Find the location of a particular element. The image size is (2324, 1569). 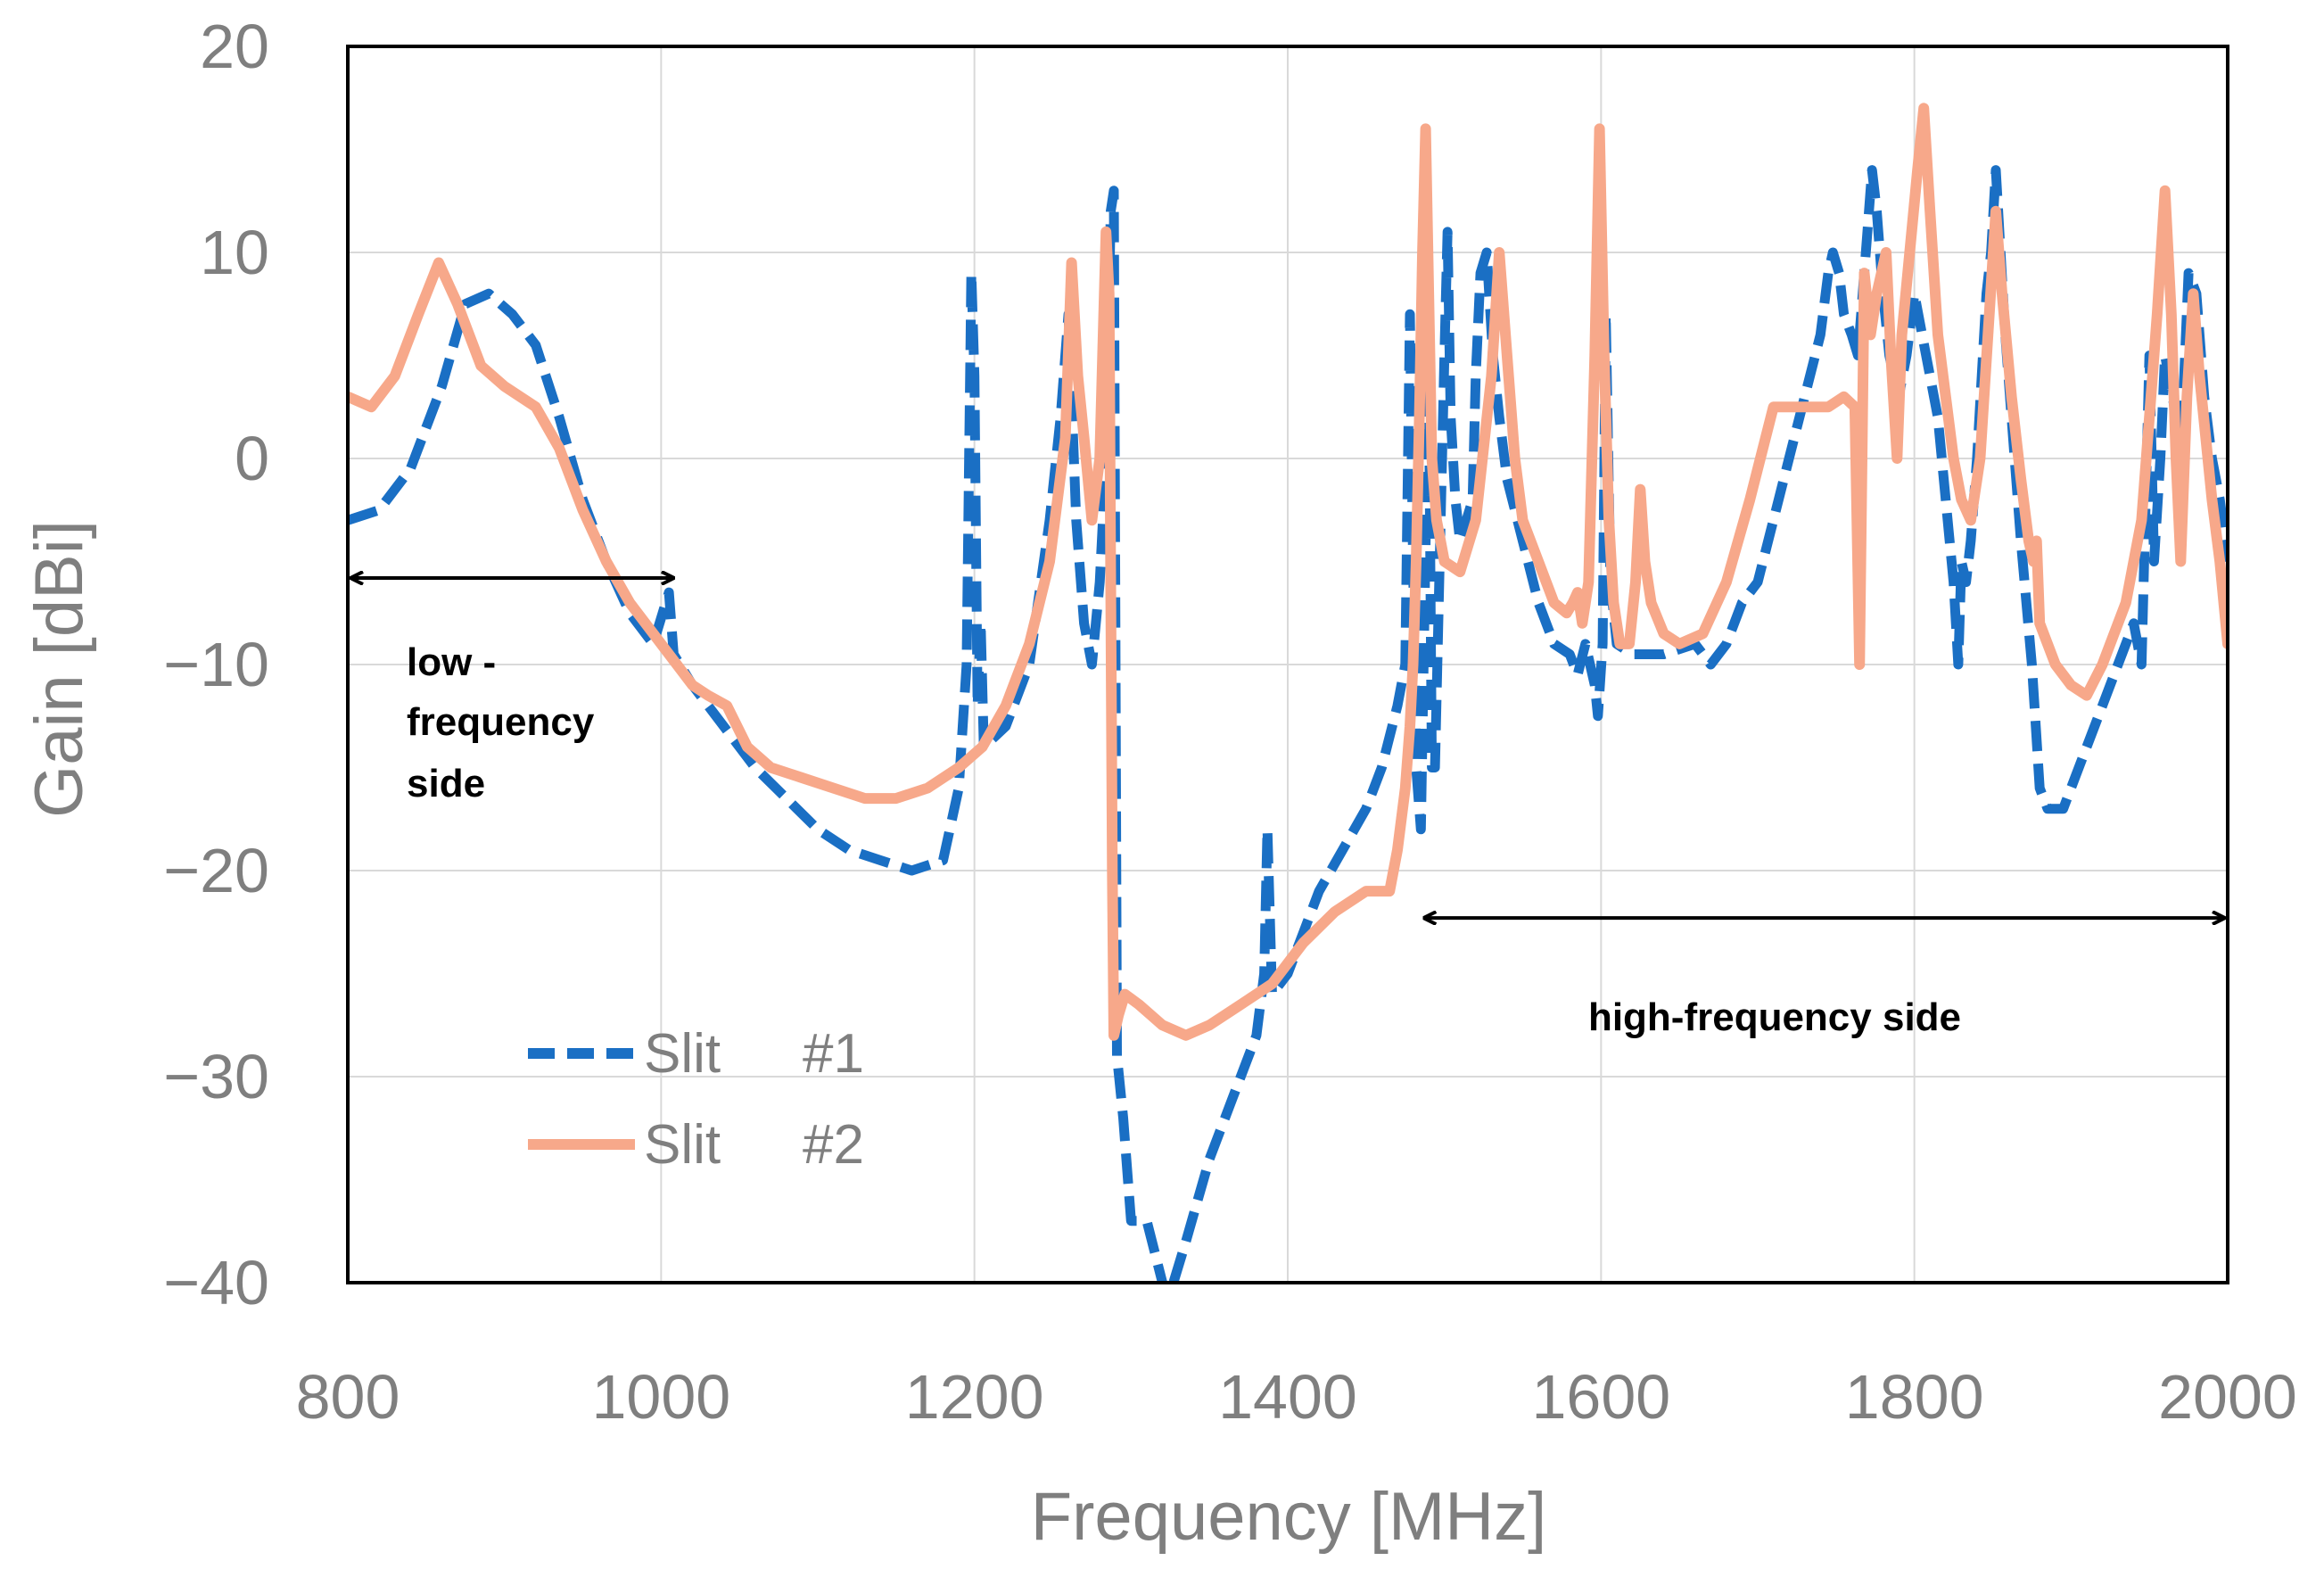

y-tick-label: −40 is located at coordinates (216, 1282).